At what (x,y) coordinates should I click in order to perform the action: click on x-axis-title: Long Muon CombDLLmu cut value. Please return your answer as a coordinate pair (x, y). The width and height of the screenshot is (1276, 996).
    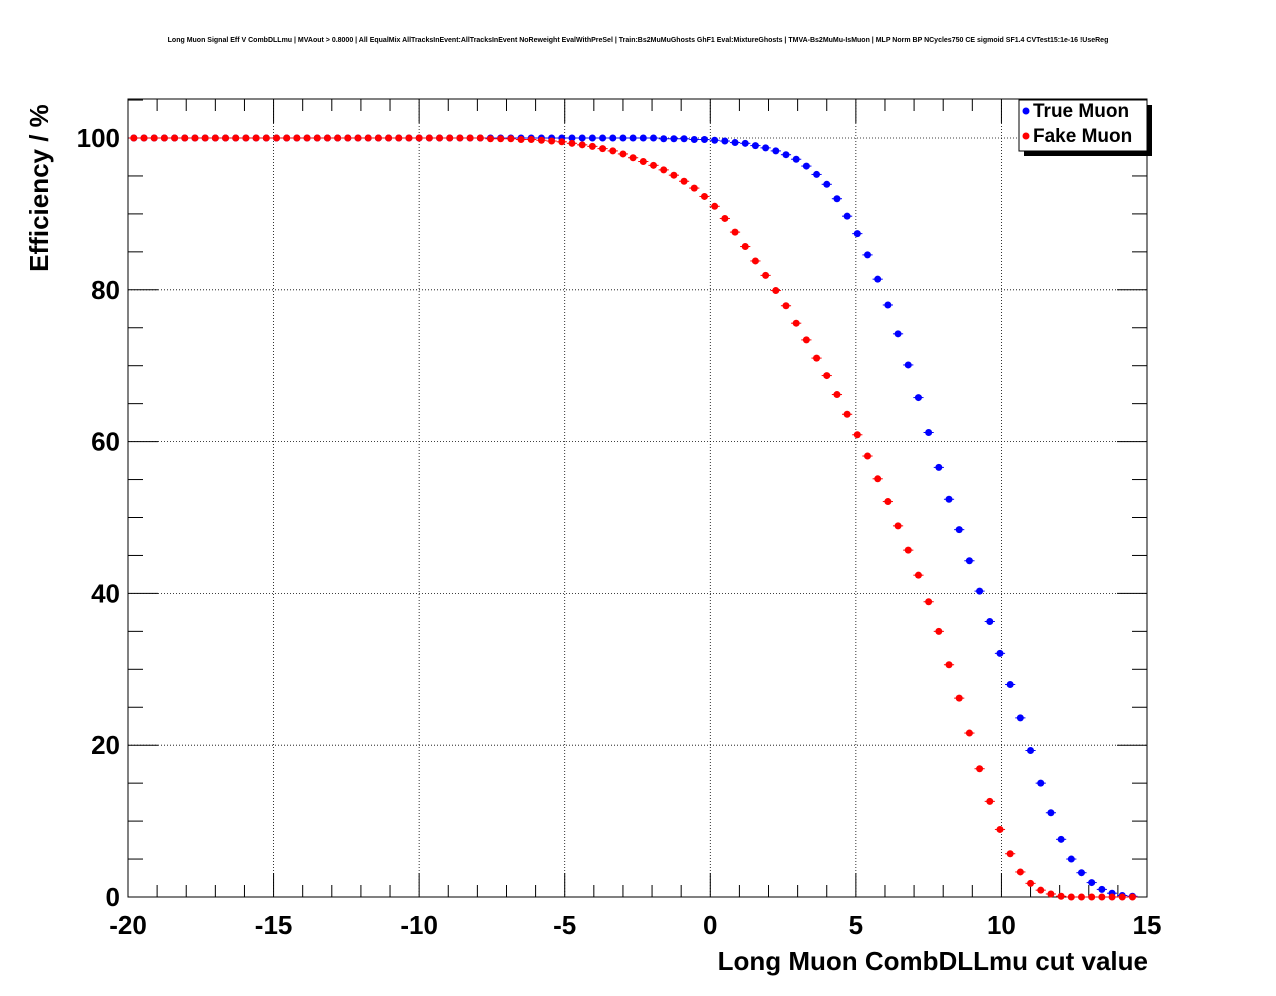
    Looking at the image, I should click on (933, 961).